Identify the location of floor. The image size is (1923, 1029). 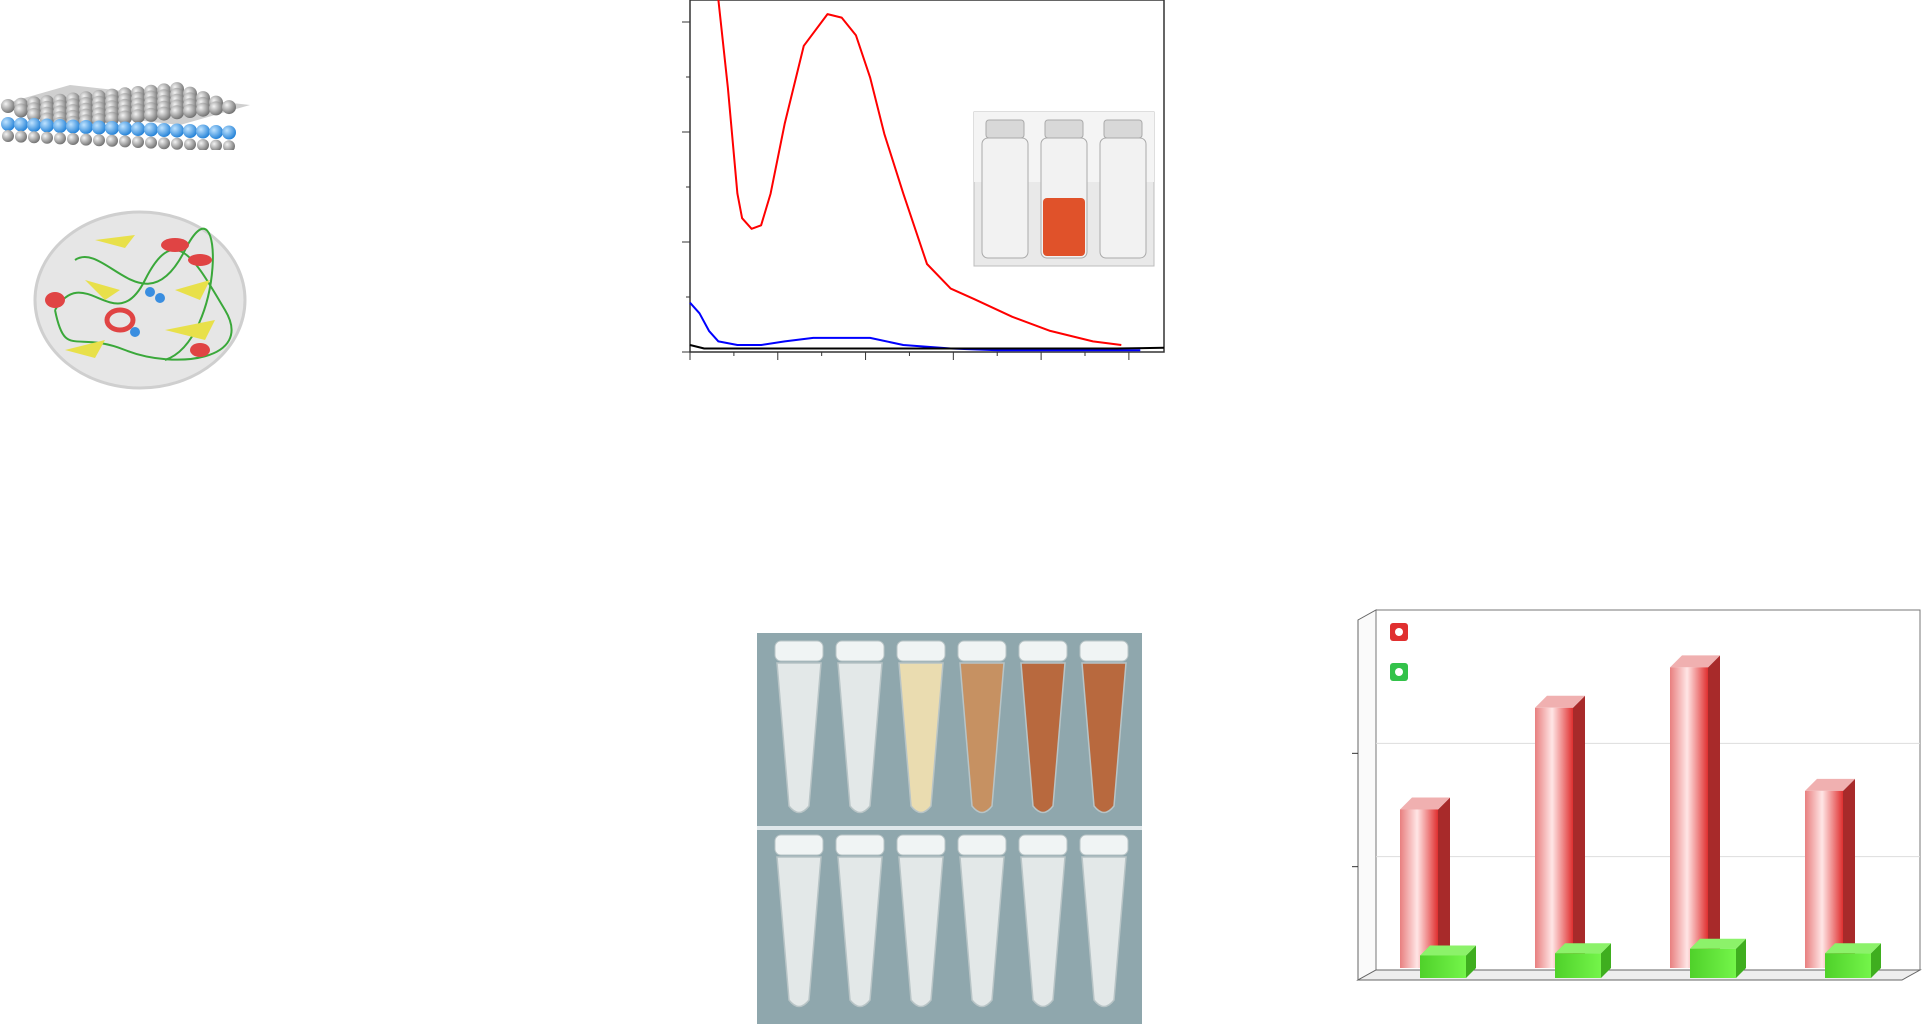
(1639, 975).